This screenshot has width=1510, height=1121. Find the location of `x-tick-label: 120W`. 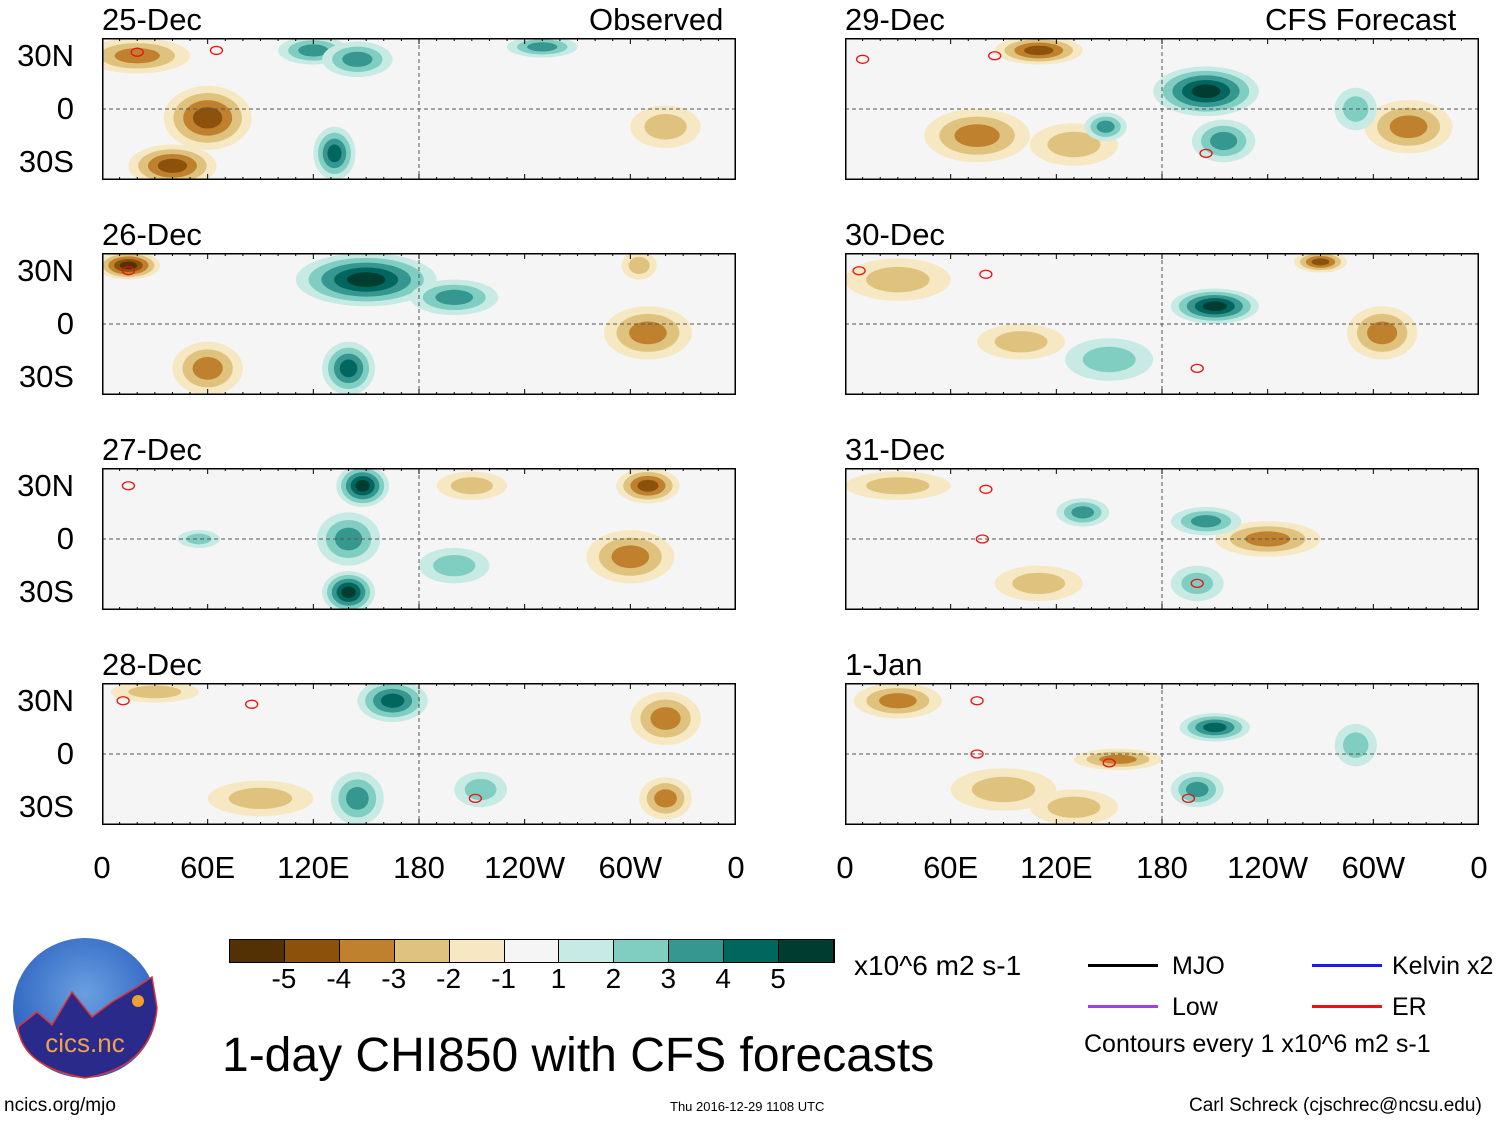

x-tick-label: 120W is located at coordinates (525, 867).